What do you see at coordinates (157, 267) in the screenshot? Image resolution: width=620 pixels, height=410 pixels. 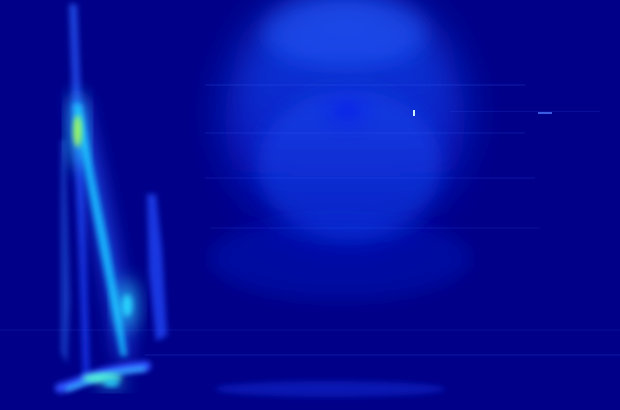 I see `secondary-streak` at bounding box center [157, 267].